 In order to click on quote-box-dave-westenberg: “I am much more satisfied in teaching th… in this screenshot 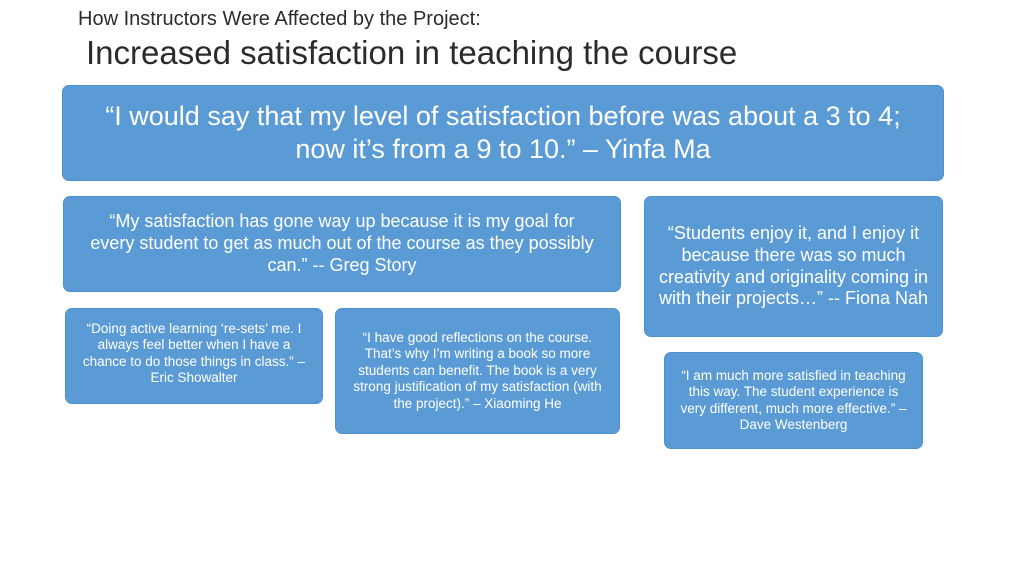, I will do `click(793, 400)`.